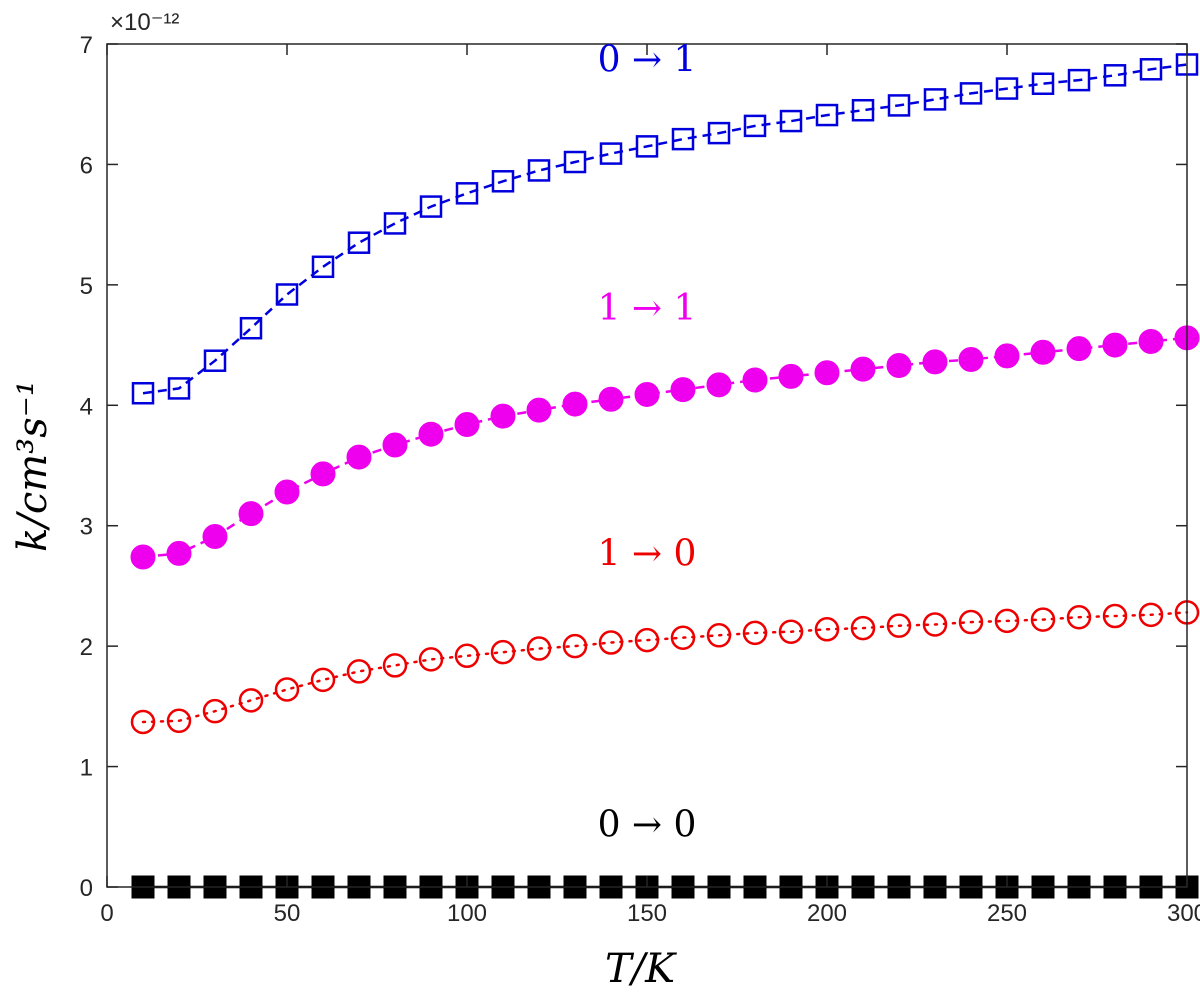  I want to click on x-tick-label: 300, so click(1183, 913).